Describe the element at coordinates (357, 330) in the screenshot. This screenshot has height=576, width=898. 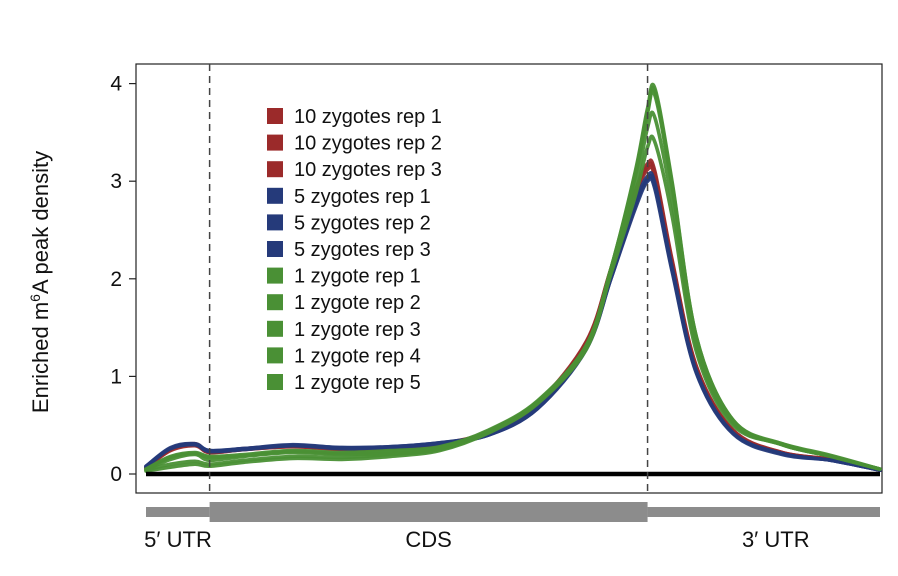
I see `legend-label: 1 zygote rep 3` at that location.